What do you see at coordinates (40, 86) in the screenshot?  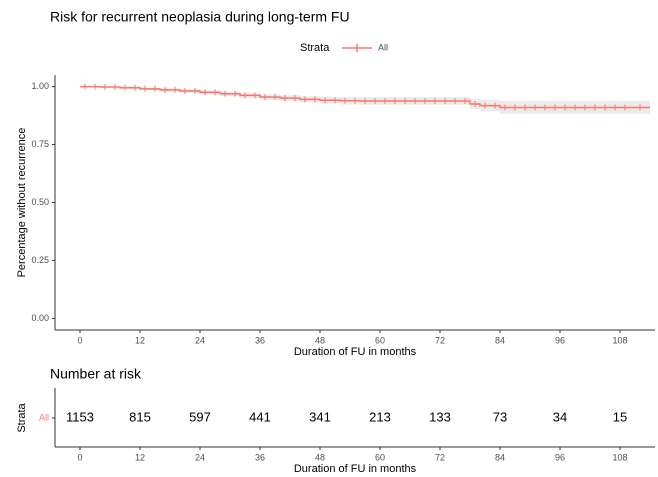 I see `y-tick-label: 1.00` at bounding box center [40, 86].